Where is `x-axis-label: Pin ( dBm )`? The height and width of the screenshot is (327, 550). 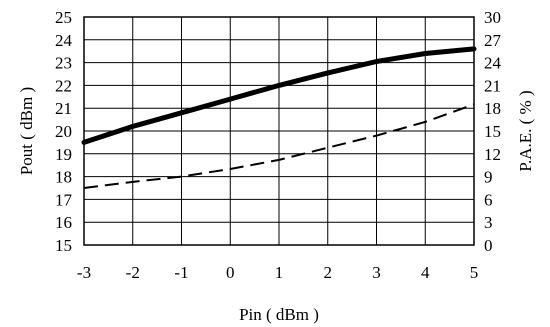 x-axis-label: Pin ( dBm ) is located at coordinates (279, 314).